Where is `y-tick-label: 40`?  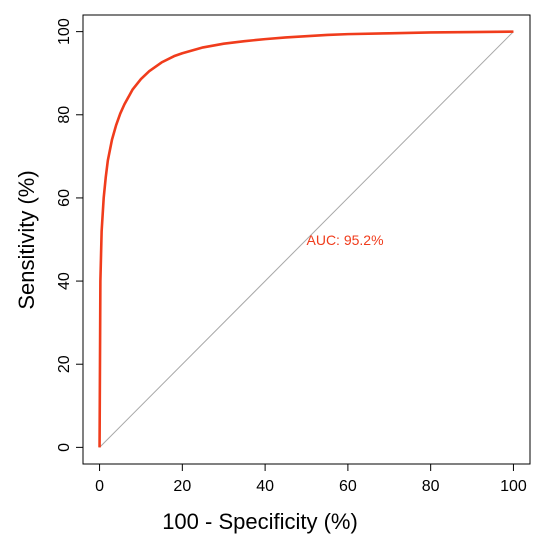 y-tick-label: 40 is located at coordinates (64, 281).